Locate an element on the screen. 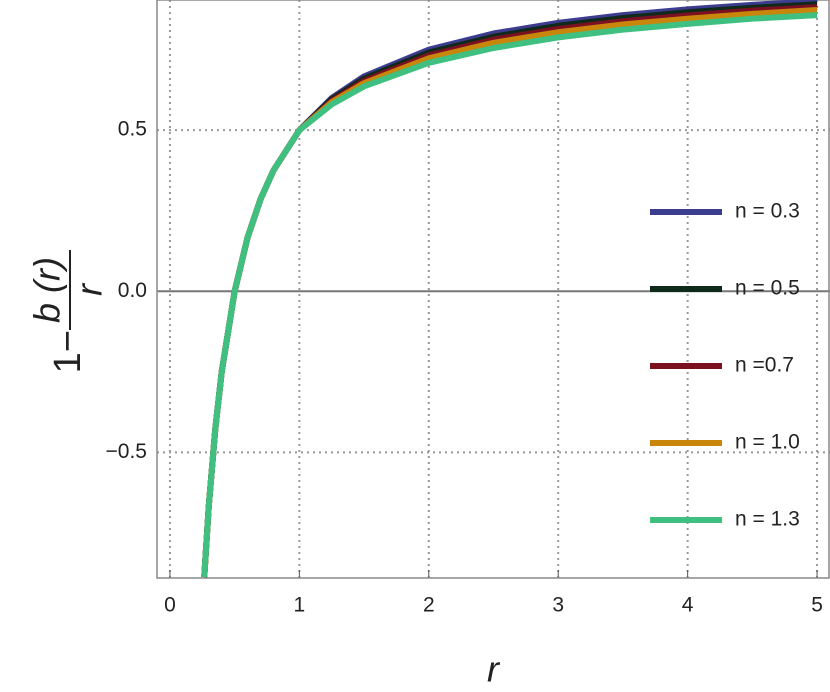 This screenshot has height=692, width=830. x-tick-label: 3 is located at coordinates (558, 605).